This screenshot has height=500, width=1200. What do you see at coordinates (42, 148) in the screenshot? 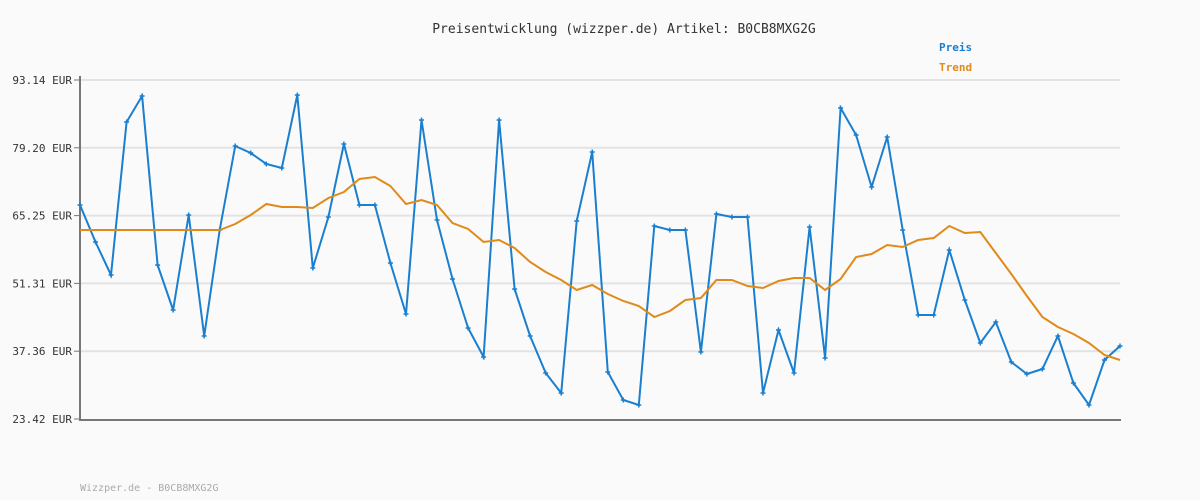
I see `ytick-label: 79.20 EUR` at bounding box center [42, 148].